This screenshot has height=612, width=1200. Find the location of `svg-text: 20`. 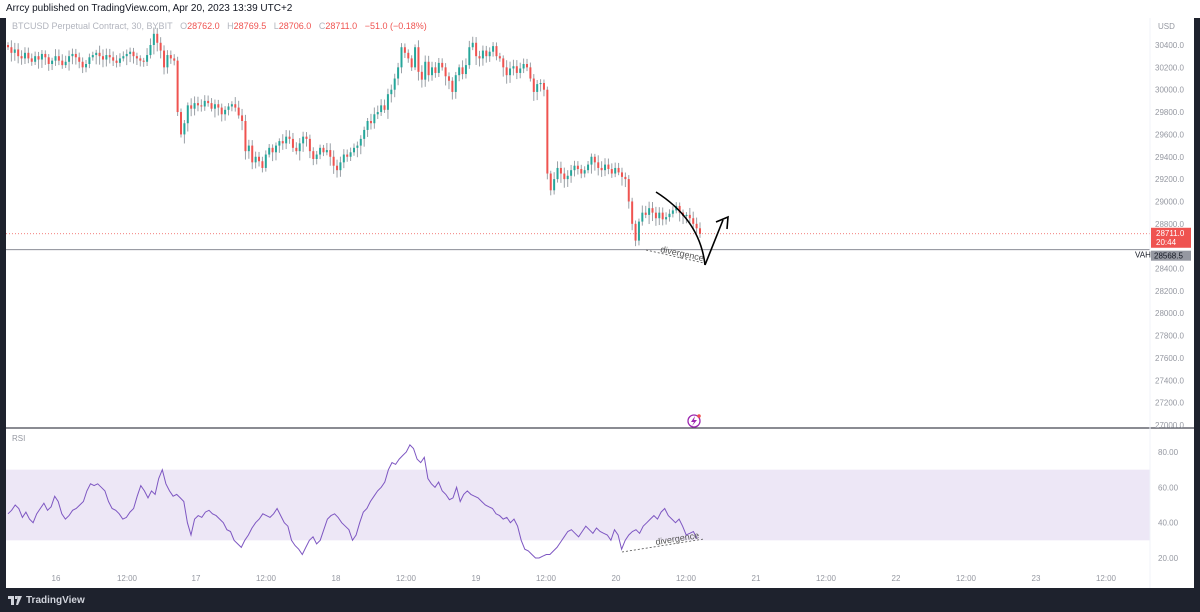

svg-text: 20 is located at coordinates (616, 578).